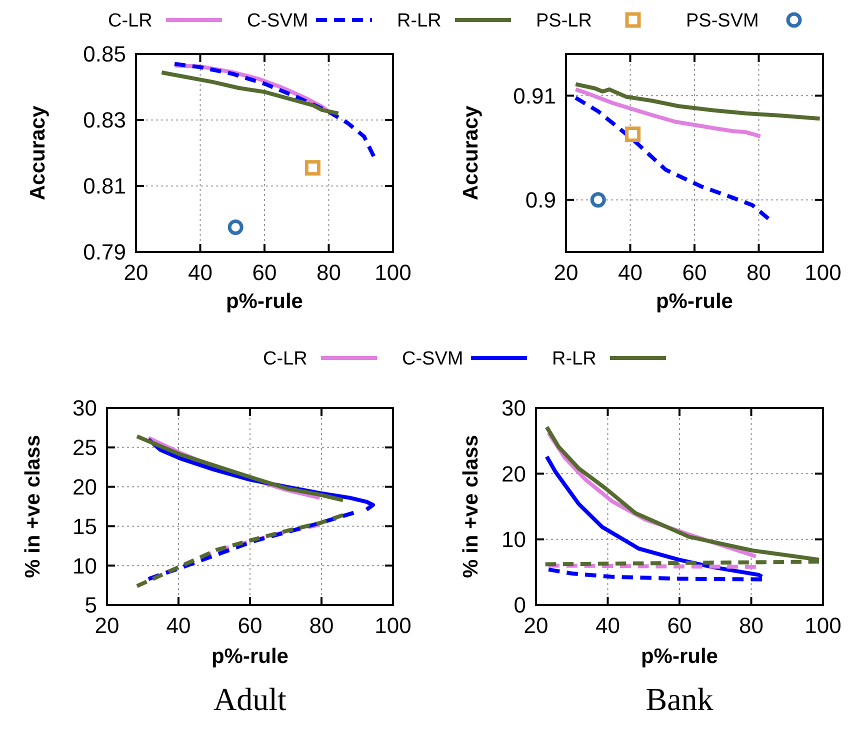  I want to click on text: Adult, so click(250, 699).